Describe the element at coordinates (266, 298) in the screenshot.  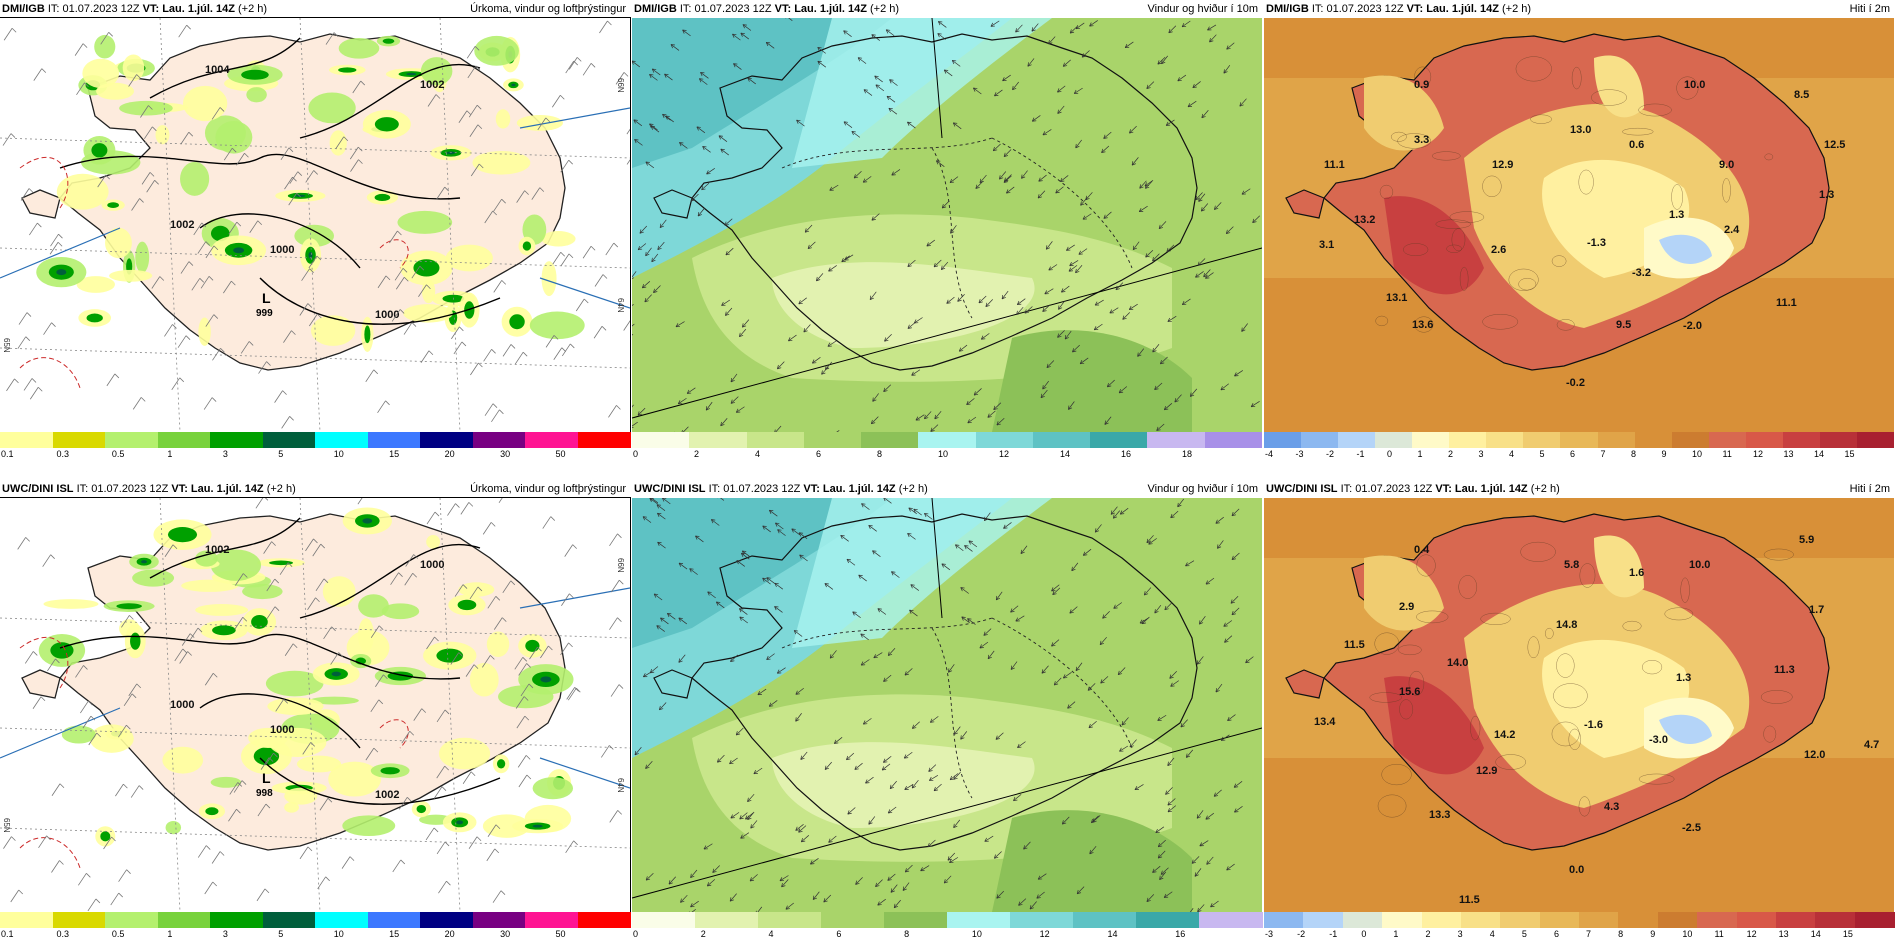
I see `low-pressure-letter: L` at that location.